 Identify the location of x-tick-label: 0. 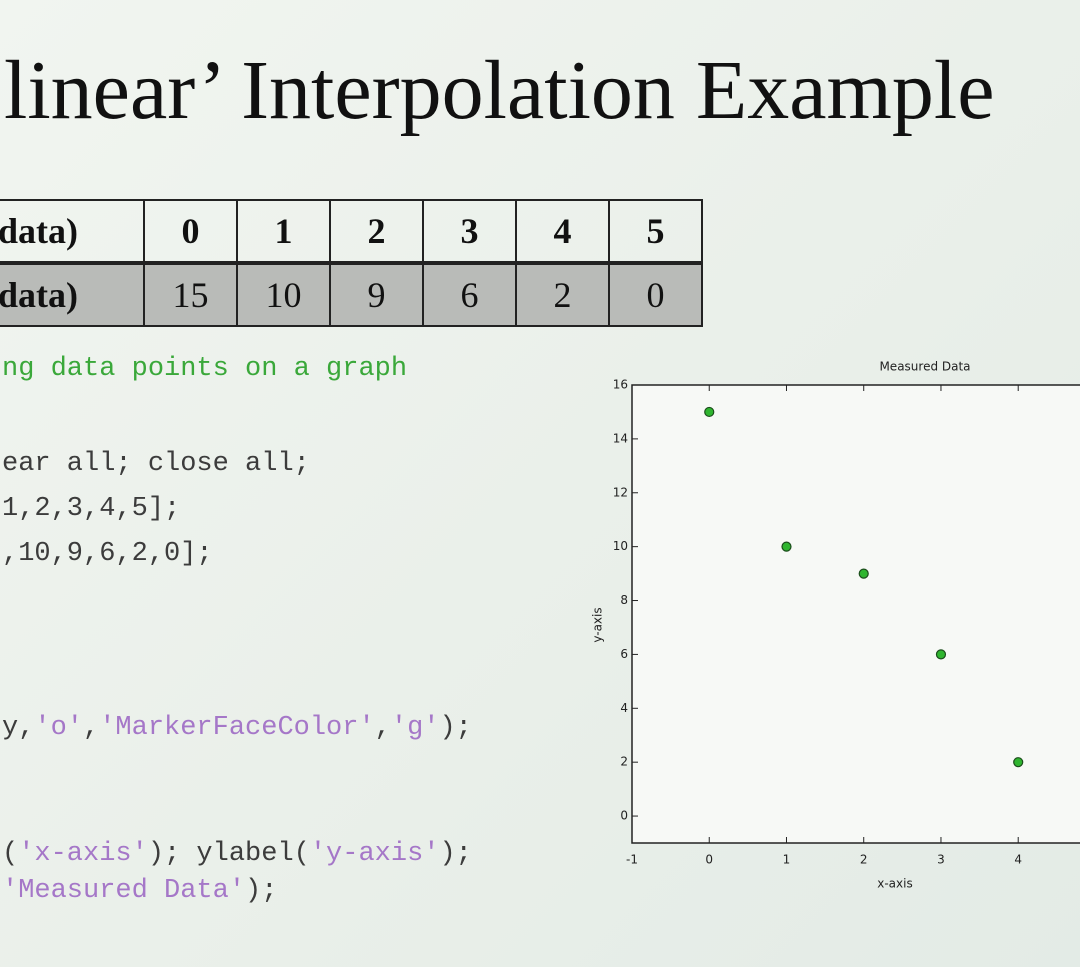
(709, 860).